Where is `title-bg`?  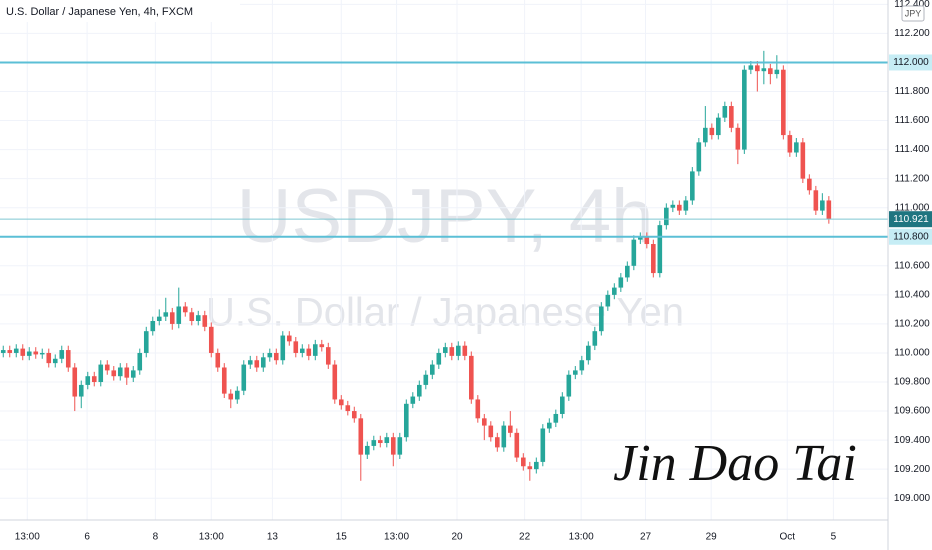
title-bg is located at coordinates (120, 11).